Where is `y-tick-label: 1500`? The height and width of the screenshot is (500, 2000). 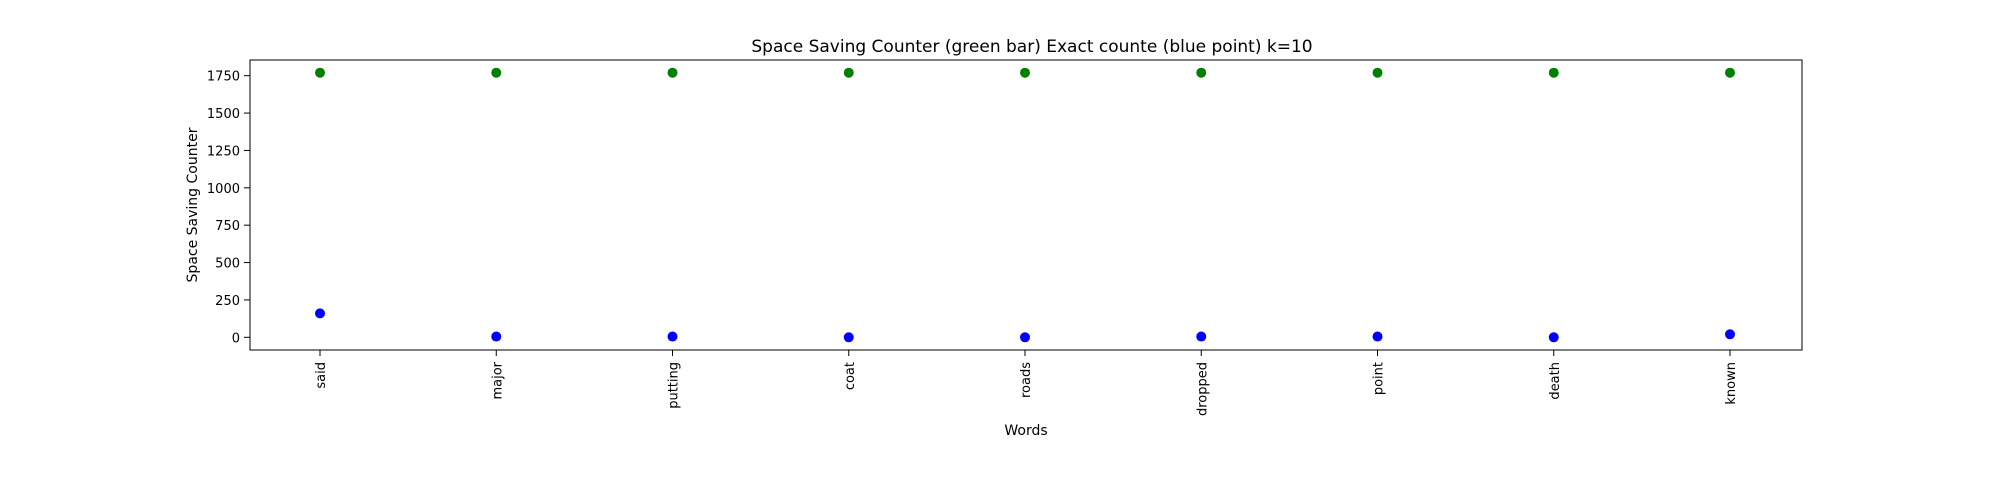
y-tick-label: 1500 is located at coordinates (223, 114).